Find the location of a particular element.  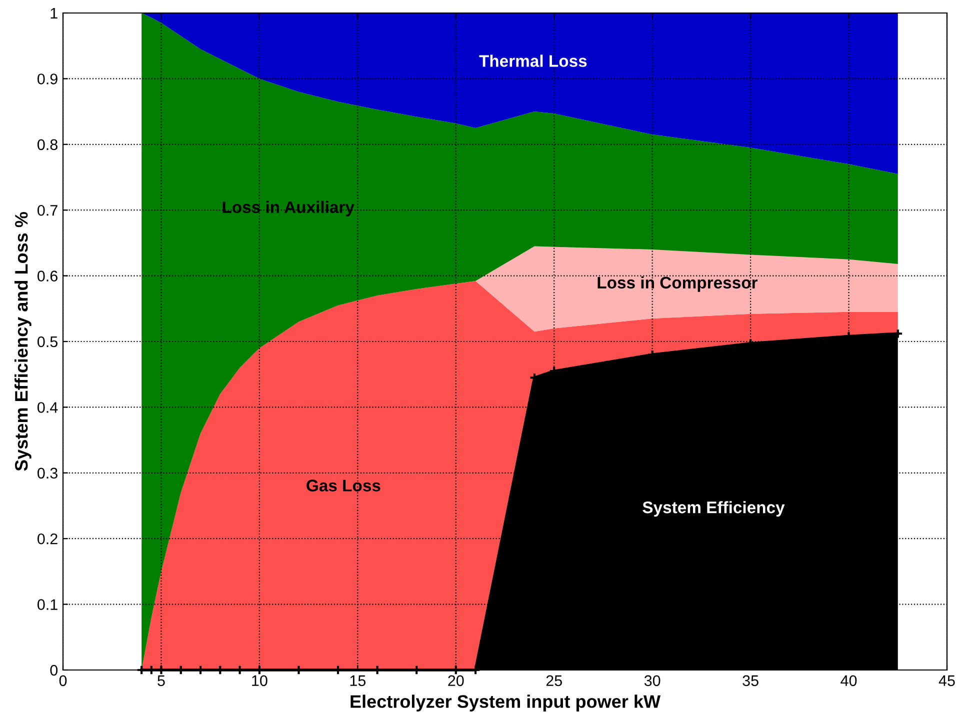

series-label: Thermal Loss is located at coordinates (533, 60).